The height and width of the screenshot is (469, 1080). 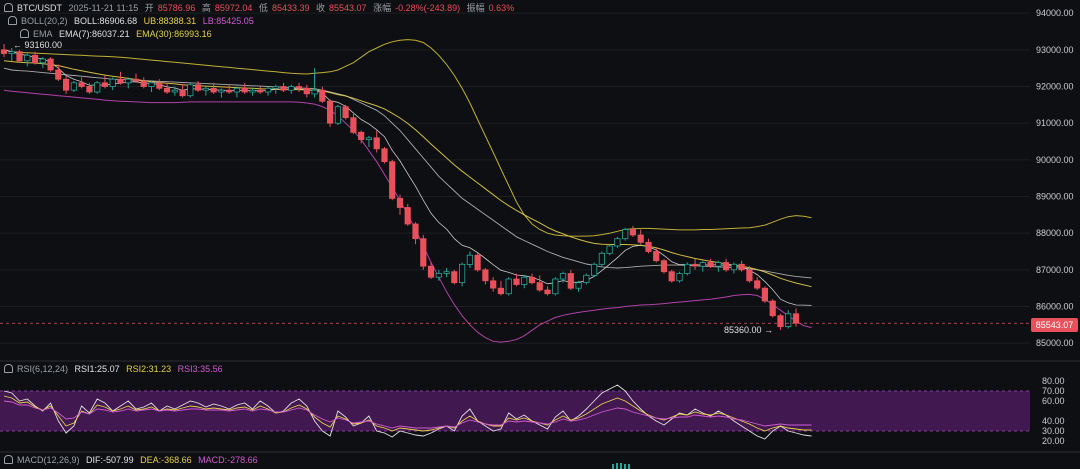 I want to click on y-tick-label: 91000.00, so click(x=1055, y=123).